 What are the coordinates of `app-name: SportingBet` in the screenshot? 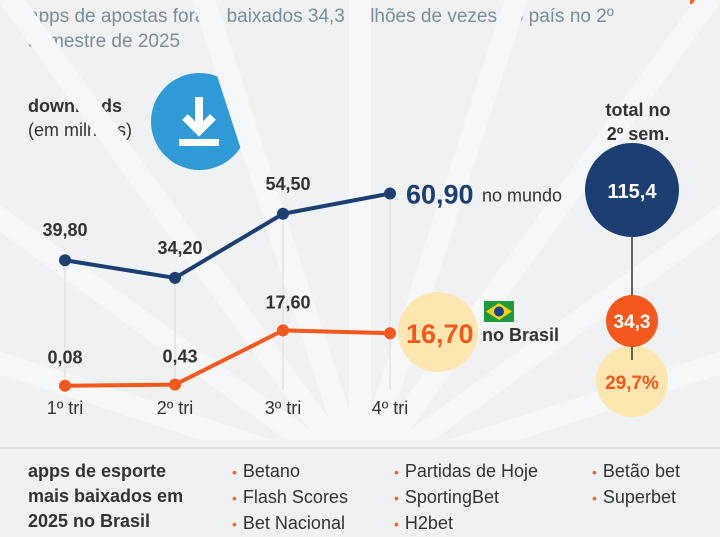 It's located at (451, 497).